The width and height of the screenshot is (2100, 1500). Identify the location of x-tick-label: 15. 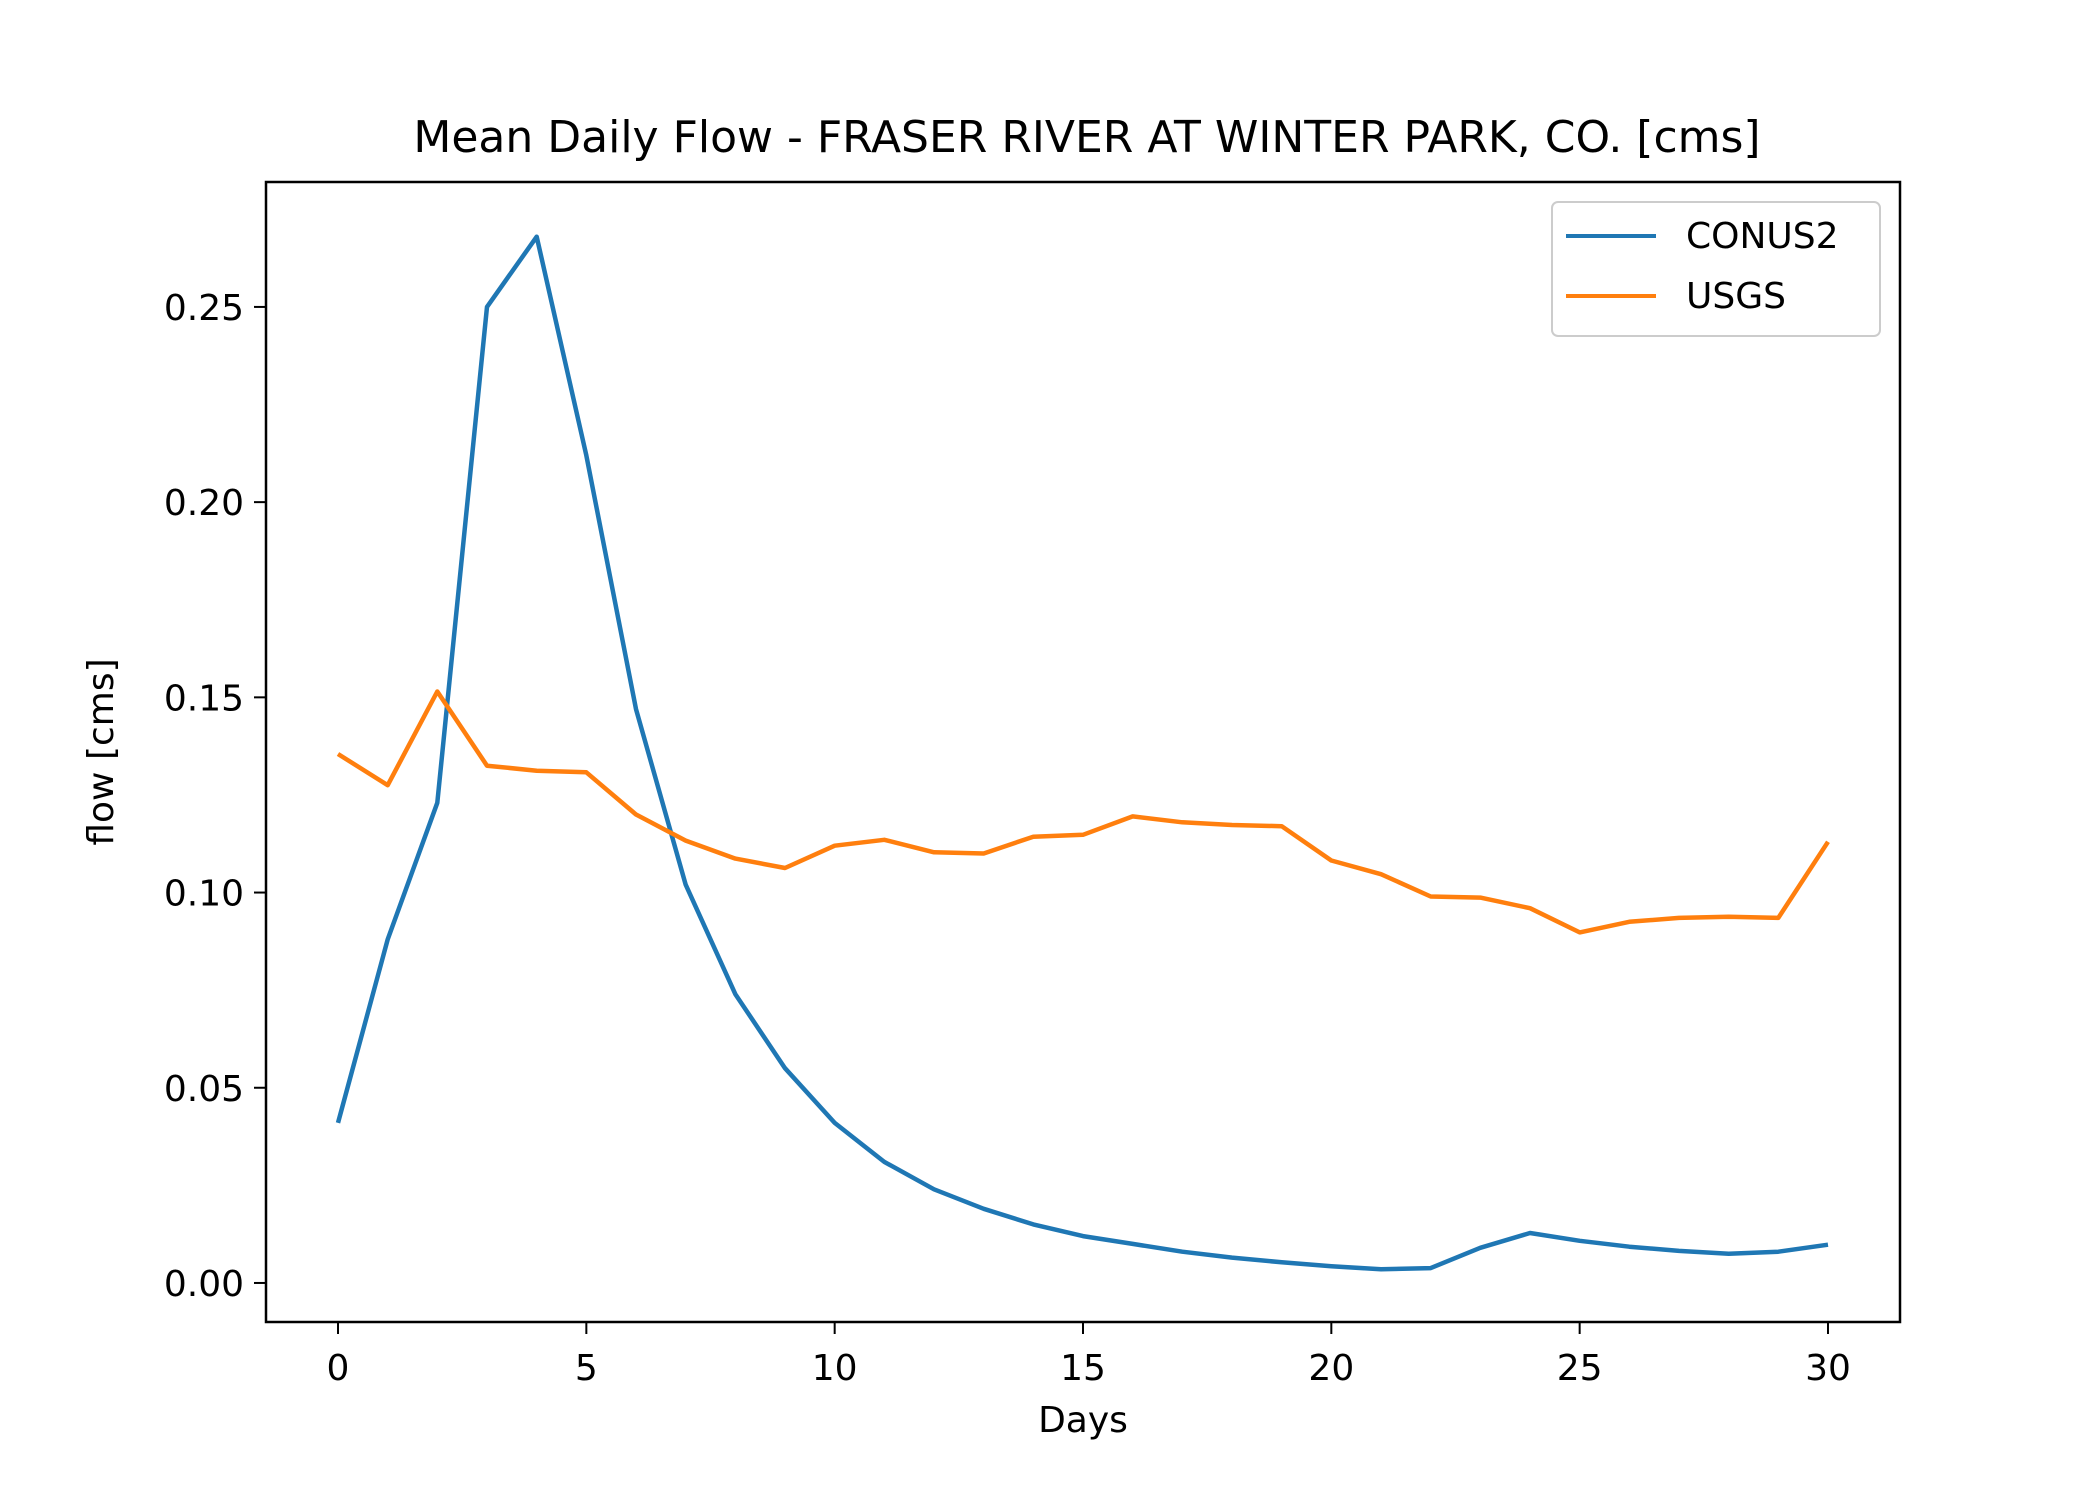
(1083, 1368).